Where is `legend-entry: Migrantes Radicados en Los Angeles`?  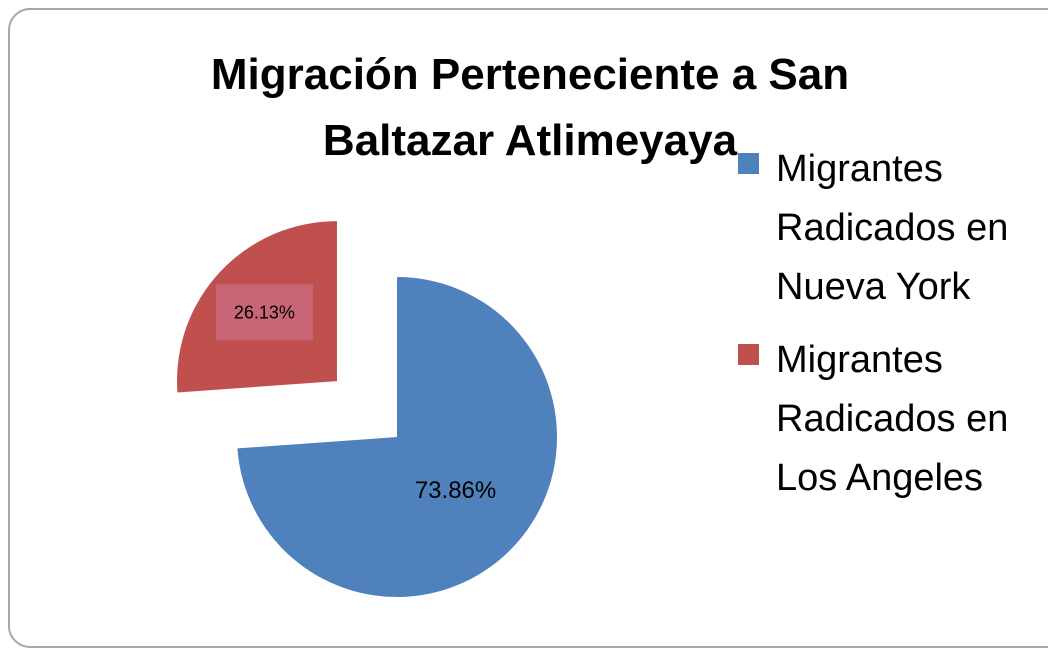
legend-entry: Migrantes Radicados en Los Angeles is located at coordinates (883, 419).